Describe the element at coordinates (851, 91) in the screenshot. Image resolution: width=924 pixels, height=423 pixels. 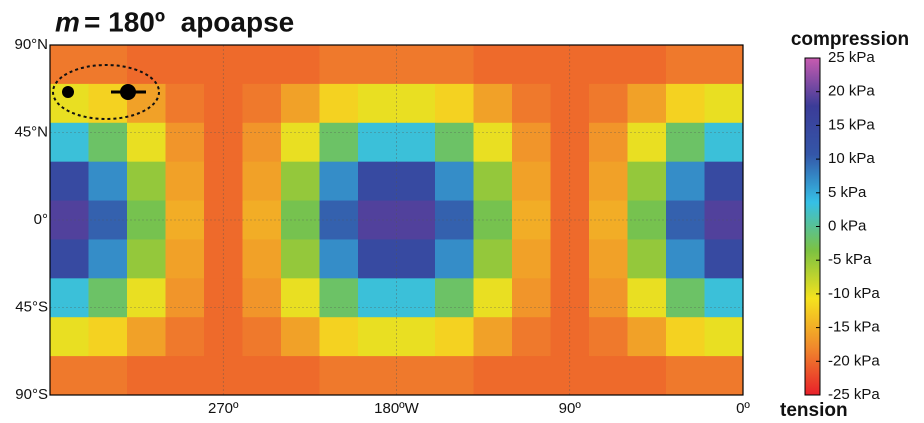
I see `colorbar-tick-label: 20 kPa` at that location.